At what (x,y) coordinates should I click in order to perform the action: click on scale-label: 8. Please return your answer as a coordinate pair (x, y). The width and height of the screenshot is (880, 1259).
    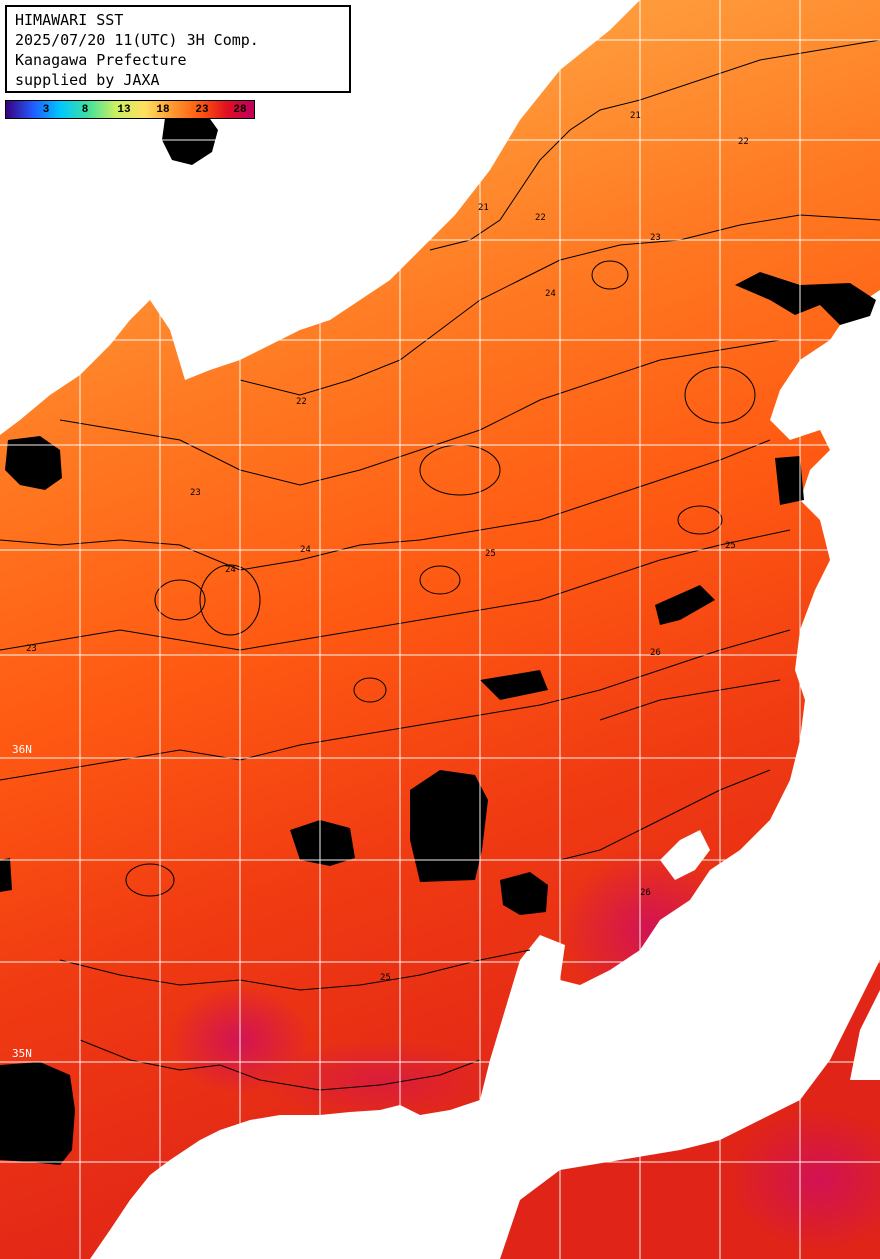
    Looking at the image, I should click on (85, 110).